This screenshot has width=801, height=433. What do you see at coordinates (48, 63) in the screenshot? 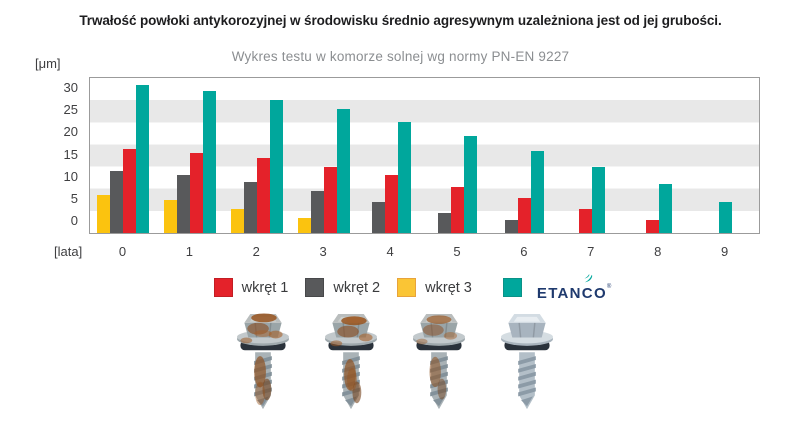
I see `y-axis-unit-label: [μm]` at bounding box center [48, 63].